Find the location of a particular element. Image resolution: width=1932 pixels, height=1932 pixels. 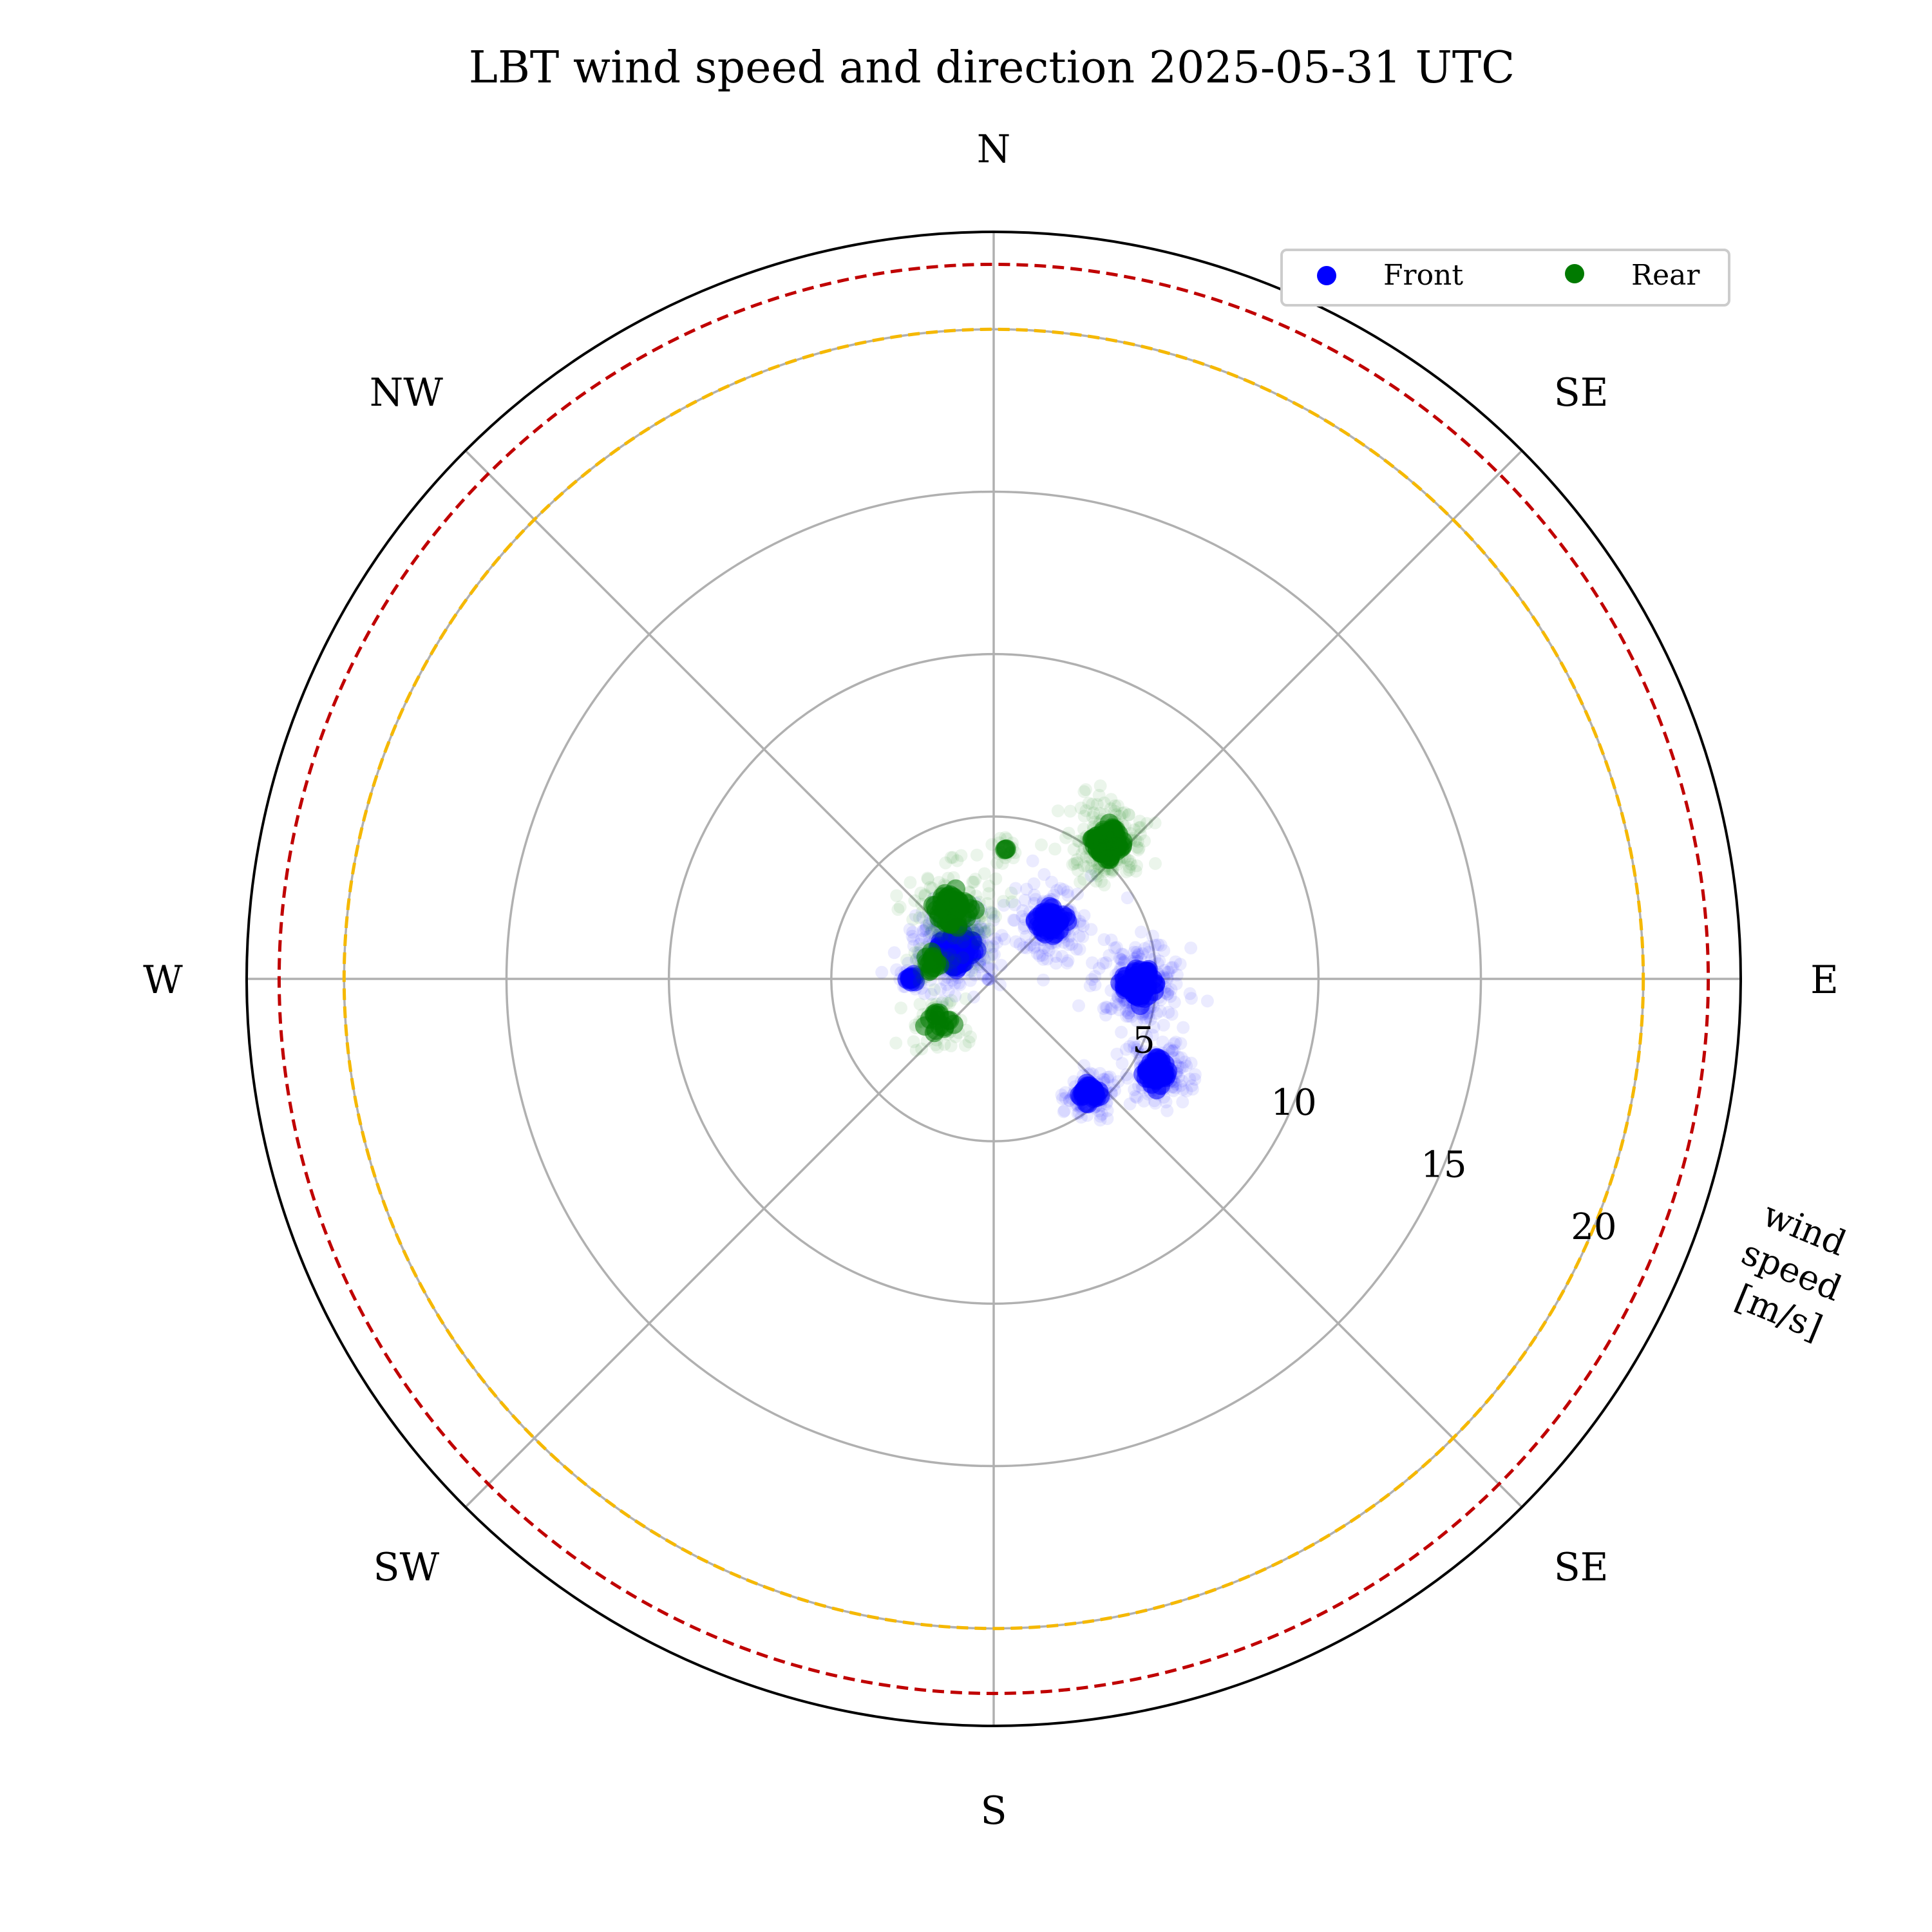

direction-label: S is located at coordinates (994, 1810).